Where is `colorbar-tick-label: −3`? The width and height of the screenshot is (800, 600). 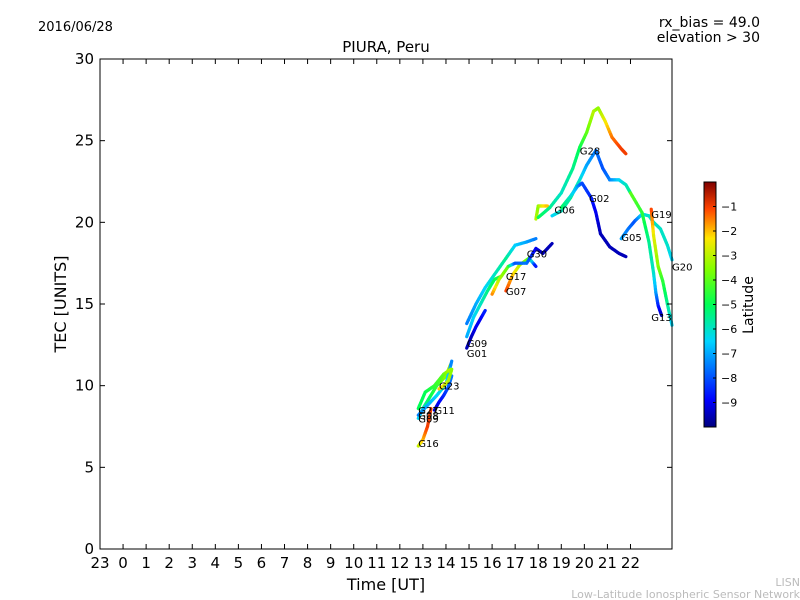 colorbar-tick-label: −3 is located at coordinates (729, 256).